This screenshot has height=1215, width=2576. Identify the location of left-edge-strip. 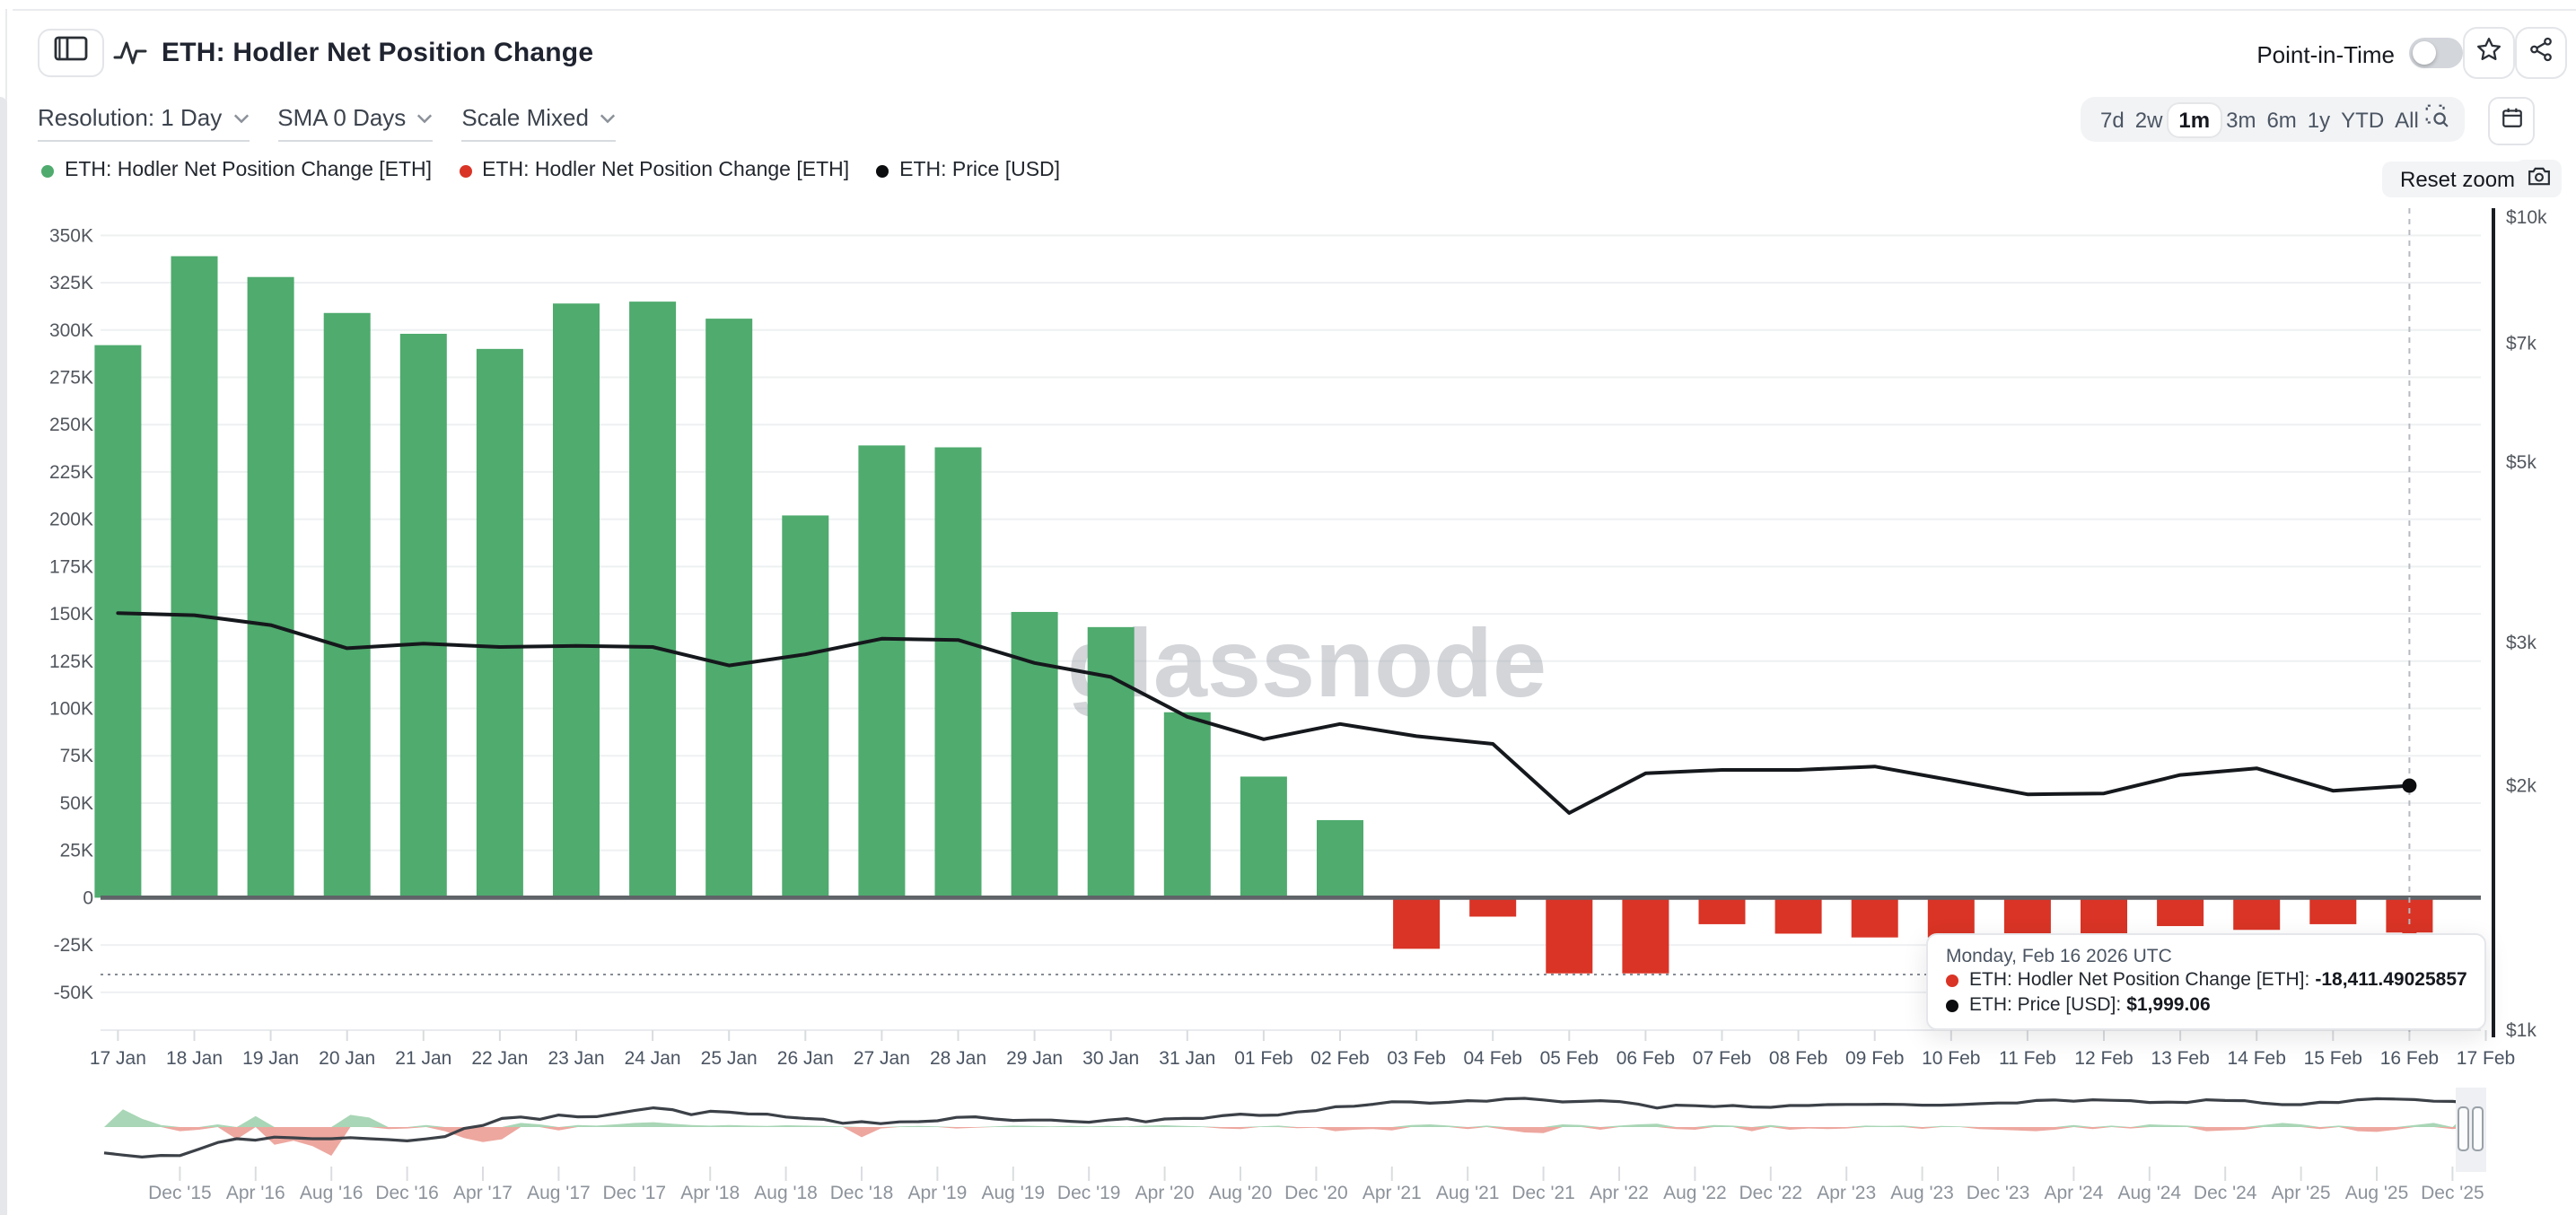
(3, 656).